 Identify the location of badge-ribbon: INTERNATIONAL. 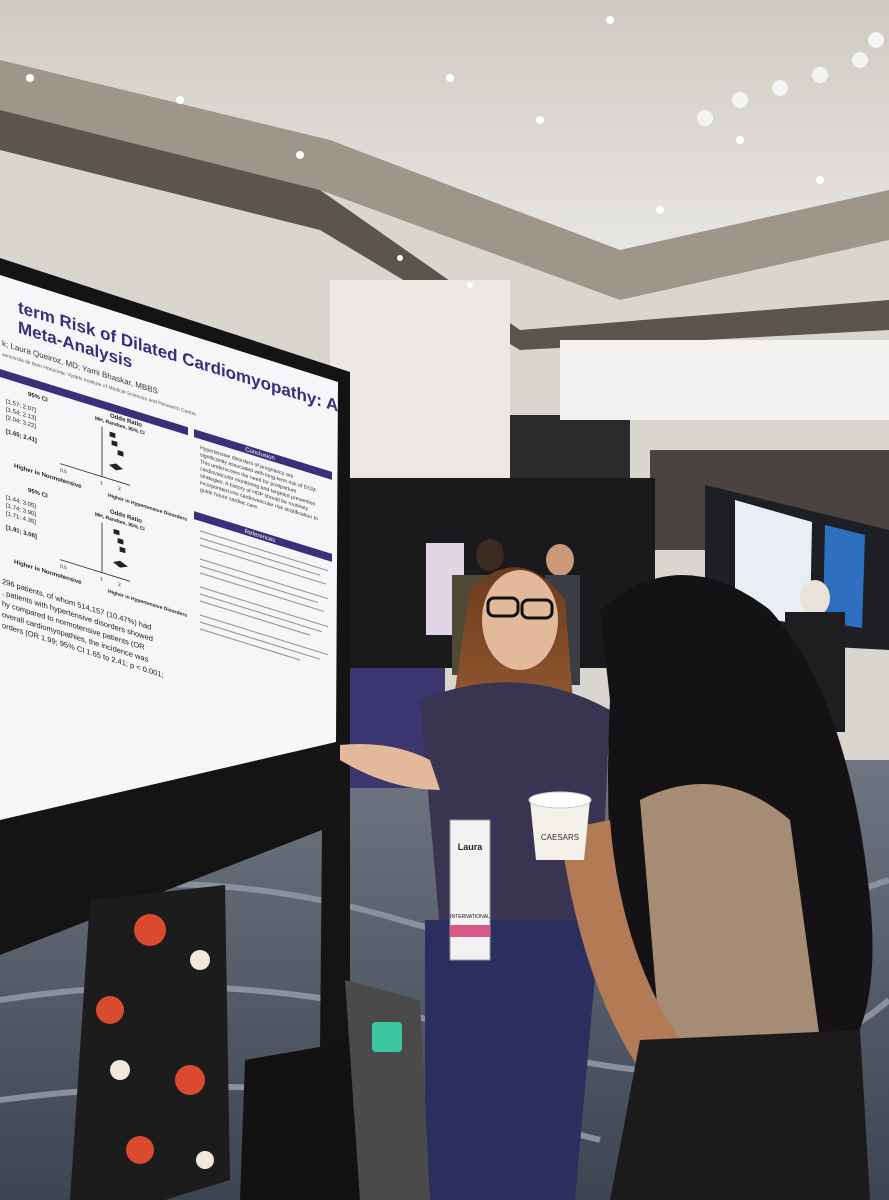
(470, 917).